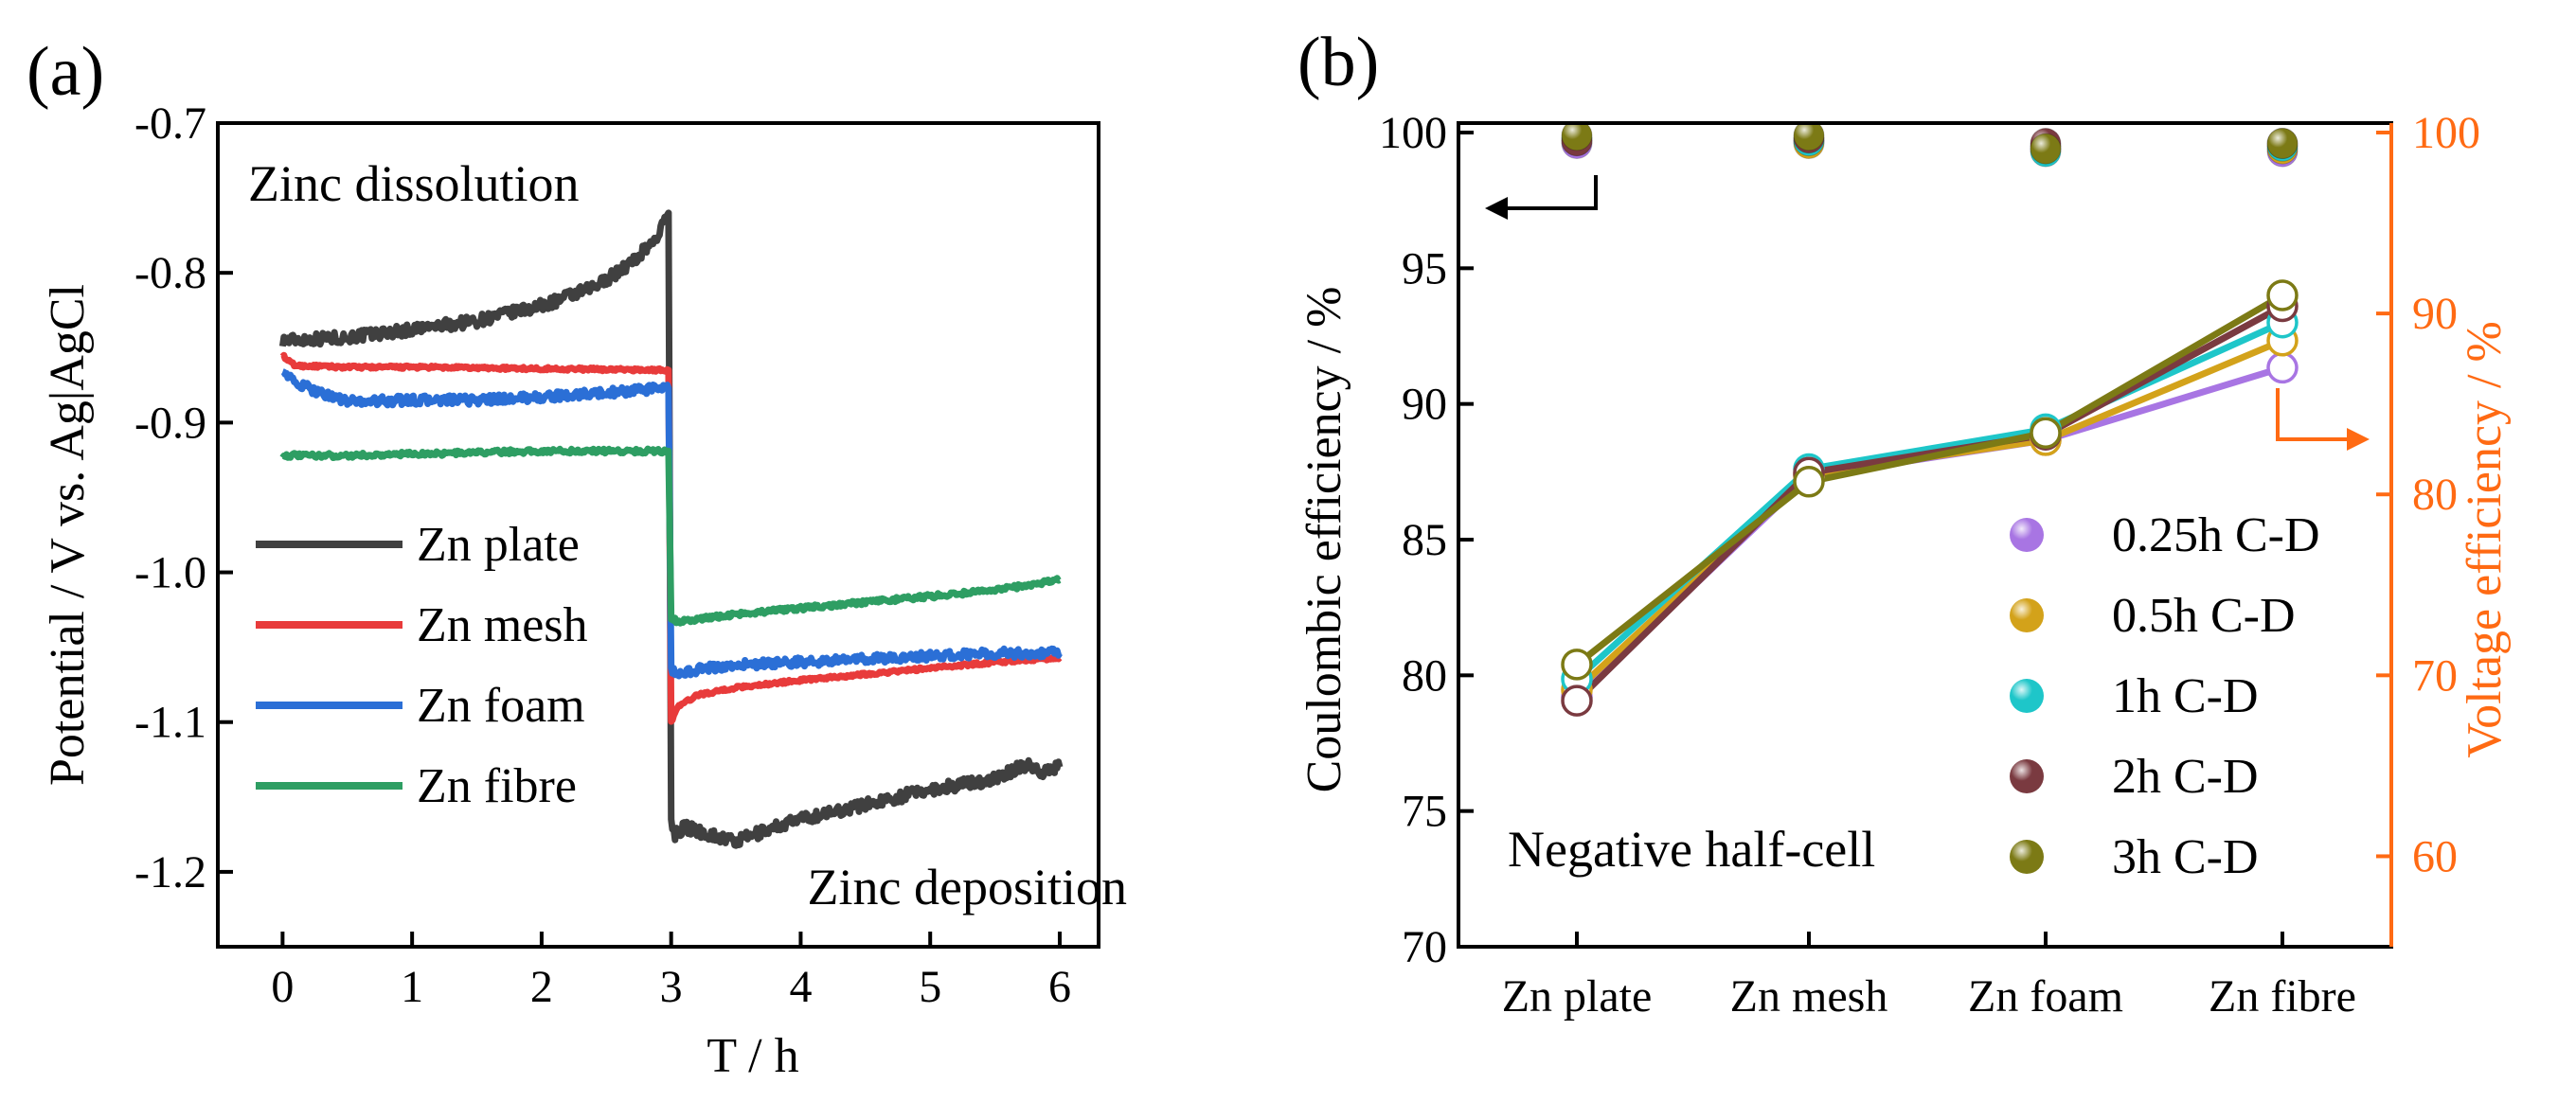  What do you see at coordinates (170, 423) in the screenshot?
I see `panel-a-y-tick-label: -0.9` at bounding box center [170, 423].